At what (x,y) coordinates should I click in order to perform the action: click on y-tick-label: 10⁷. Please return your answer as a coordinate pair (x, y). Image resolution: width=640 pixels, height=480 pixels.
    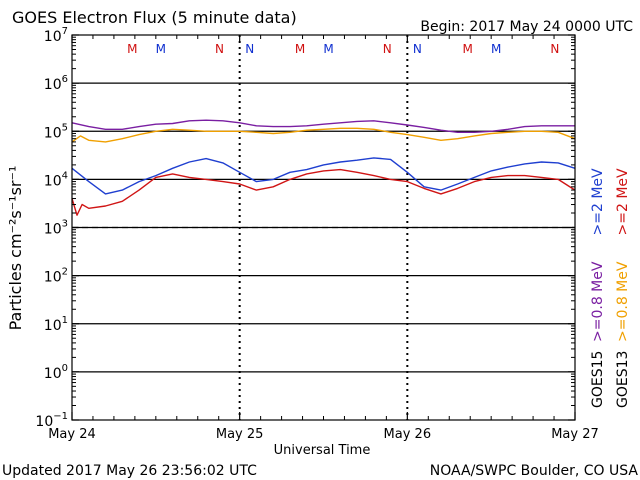
    Looking at the image, I should click on (56, 35).